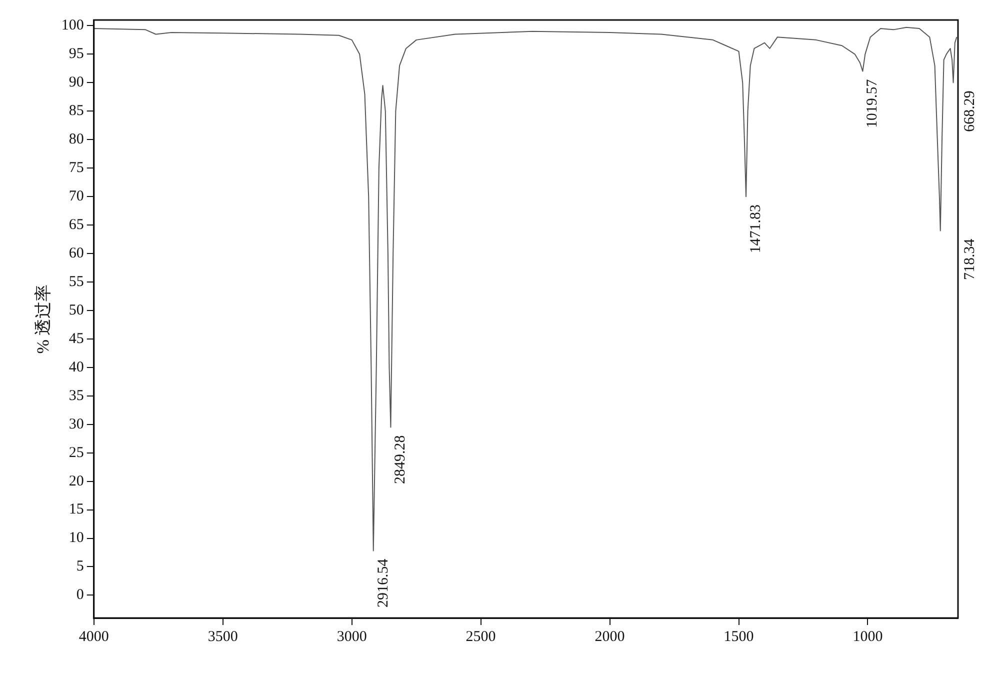 The image size is (990, 699). What do you see at coordinates (76, 224) in the screenshot?
I see `y-tick-label: 65` at bounding box center [76, 224].